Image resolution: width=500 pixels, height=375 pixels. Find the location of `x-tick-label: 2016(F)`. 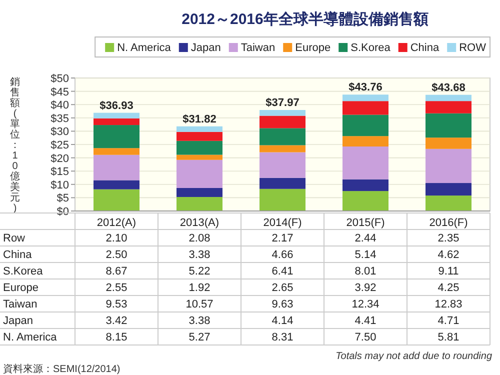

x-tick-label: 2016(F) is located at coordinates (448, 223).